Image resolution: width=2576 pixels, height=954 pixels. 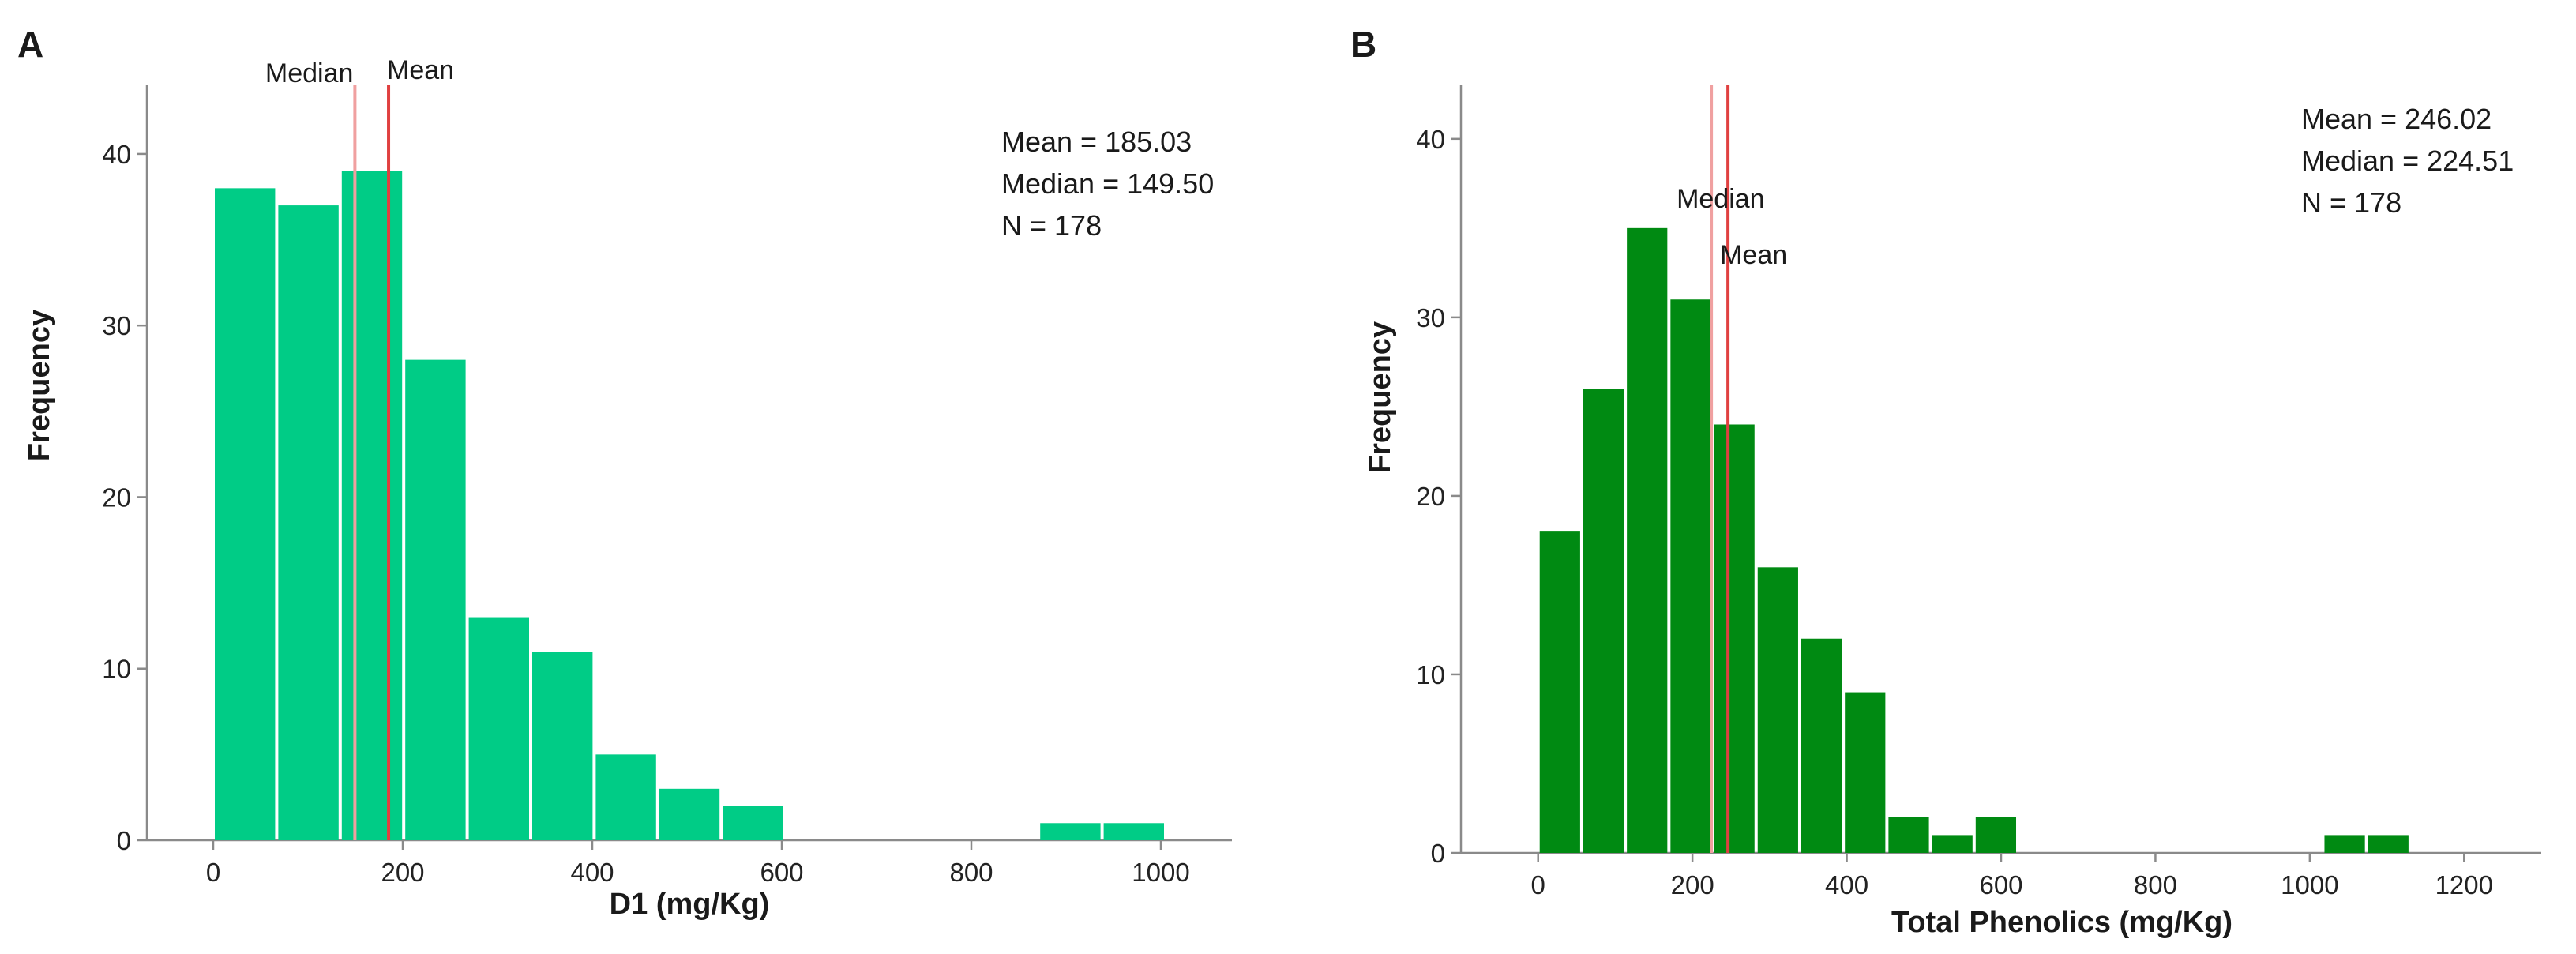 What do you see at coordinates (2407, 161) in the screenshot?
I see `stats-text-line: Median = 224.51` at bounding box center [2407, 161].